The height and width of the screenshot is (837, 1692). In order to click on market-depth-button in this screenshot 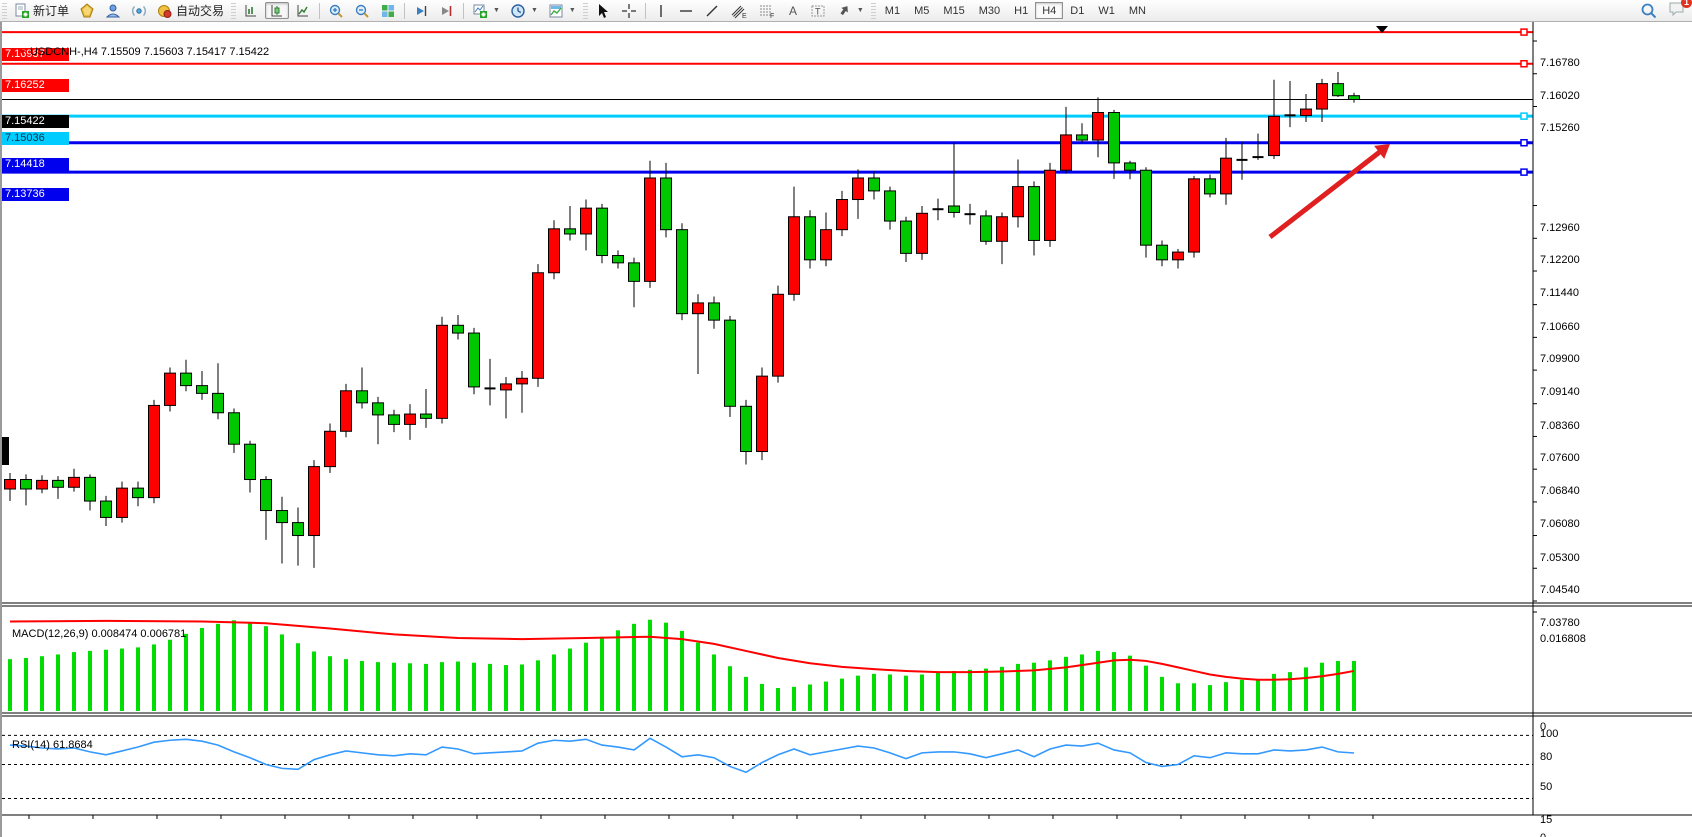, I will do `click(87, 10)`.